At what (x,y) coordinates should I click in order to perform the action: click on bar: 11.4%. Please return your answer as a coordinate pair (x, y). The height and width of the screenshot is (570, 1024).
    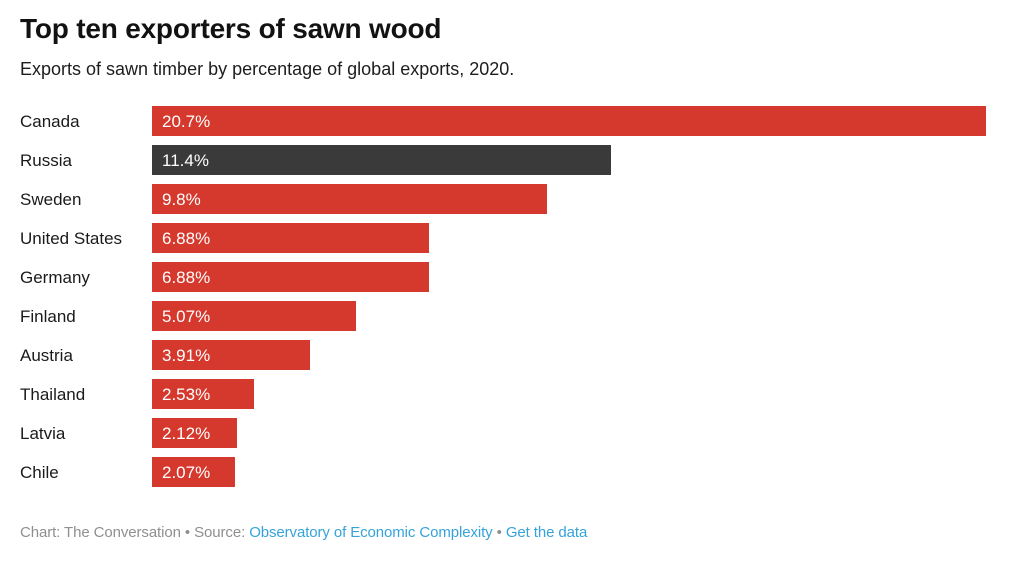
    Looking at the image, I should click on (382, 160).